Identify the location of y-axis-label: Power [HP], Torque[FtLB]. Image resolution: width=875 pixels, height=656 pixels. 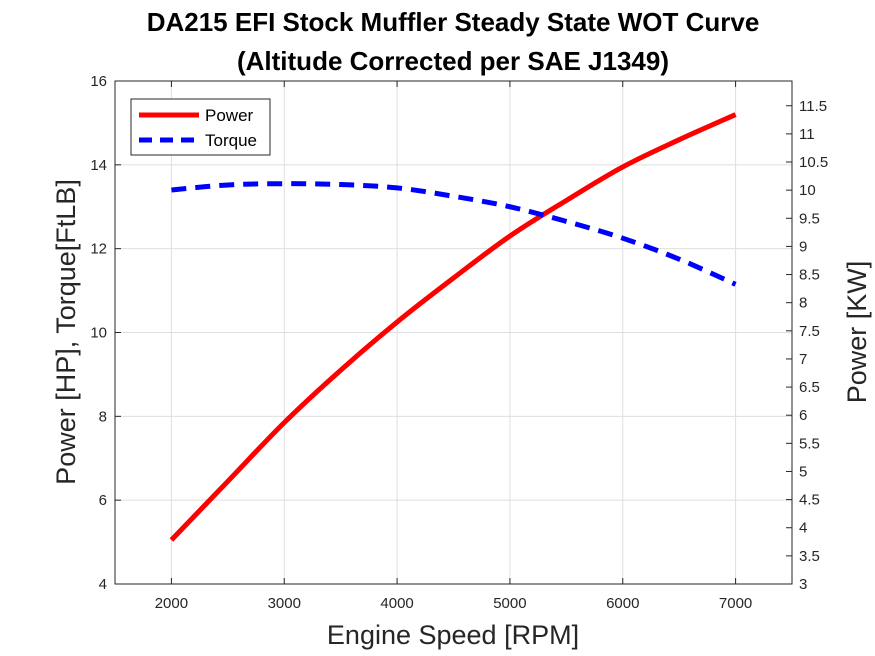
(66, 332).